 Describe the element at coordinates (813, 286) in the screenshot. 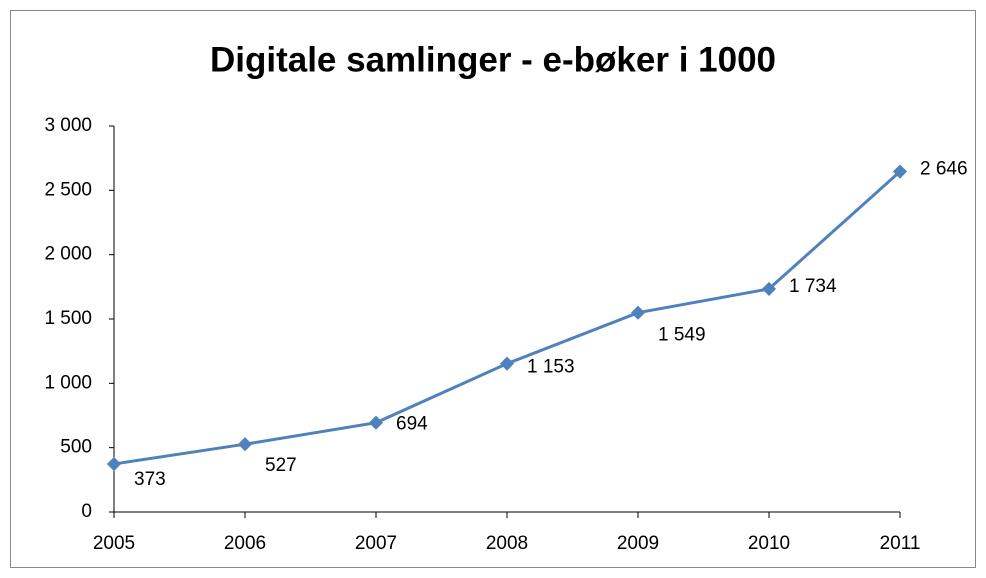

I see `data-label: 1 734` at that location.